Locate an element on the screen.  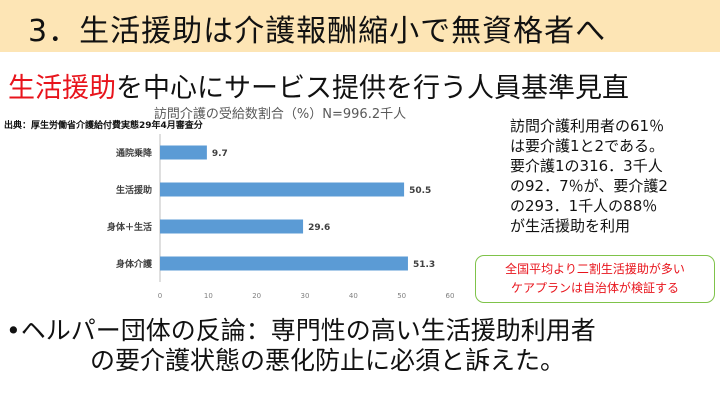
category-label: 通院乗降 is located at coordinates (134, 153).